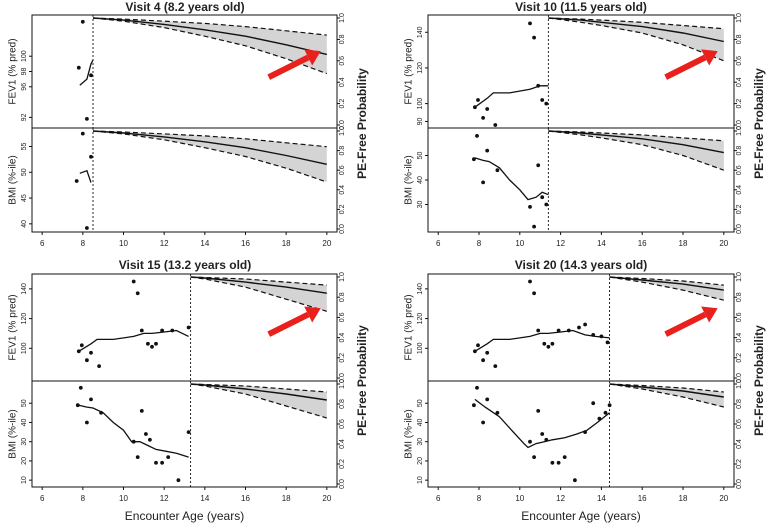 The width and height of the screenshot is (778, 523). I want to click on y-tick-label: 40, so click(24, 422).